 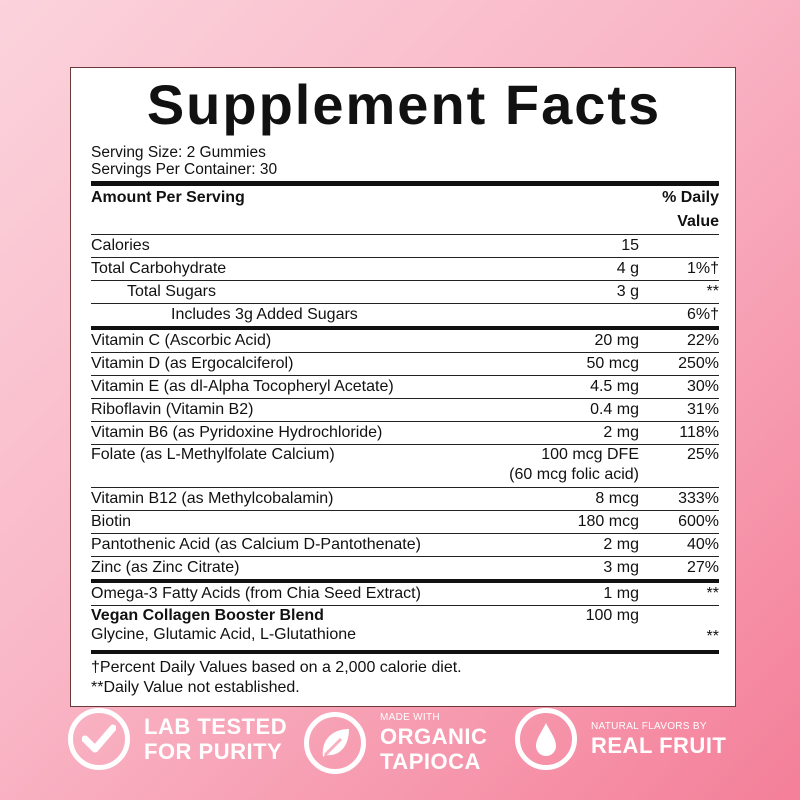 What do you see at coordinates (569, 410) in the screenshot?
I see `cell: 0.4 mg` at bounding box center [569, 410].